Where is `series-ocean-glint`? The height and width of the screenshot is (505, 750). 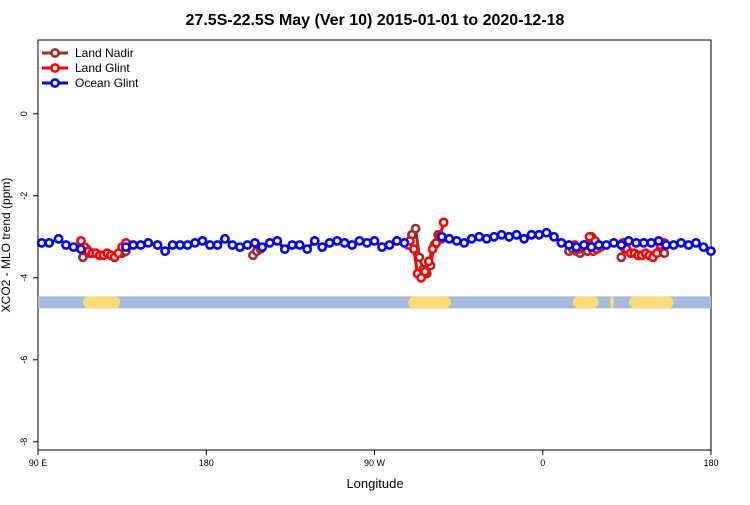 series-ocean-glint is located at coordinates (376, 242).